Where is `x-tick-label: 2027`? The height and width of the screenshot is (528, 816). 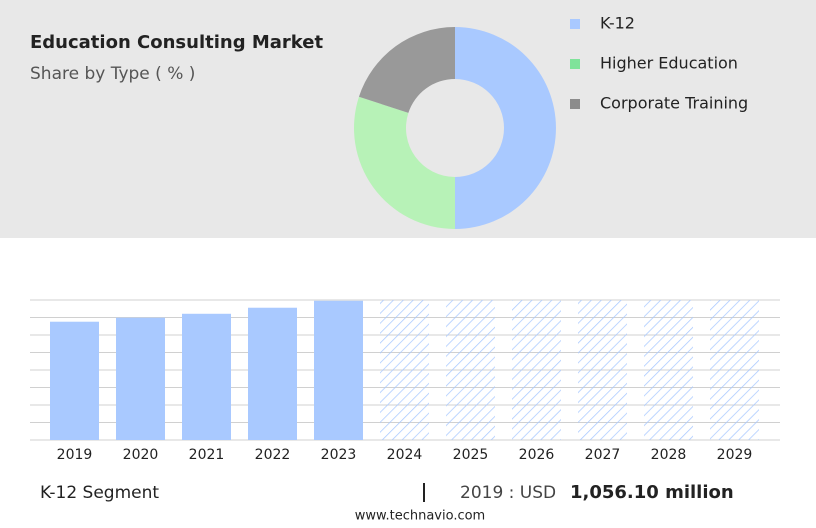 x-tick-label: 2027 is located at coordinates (603, 455).